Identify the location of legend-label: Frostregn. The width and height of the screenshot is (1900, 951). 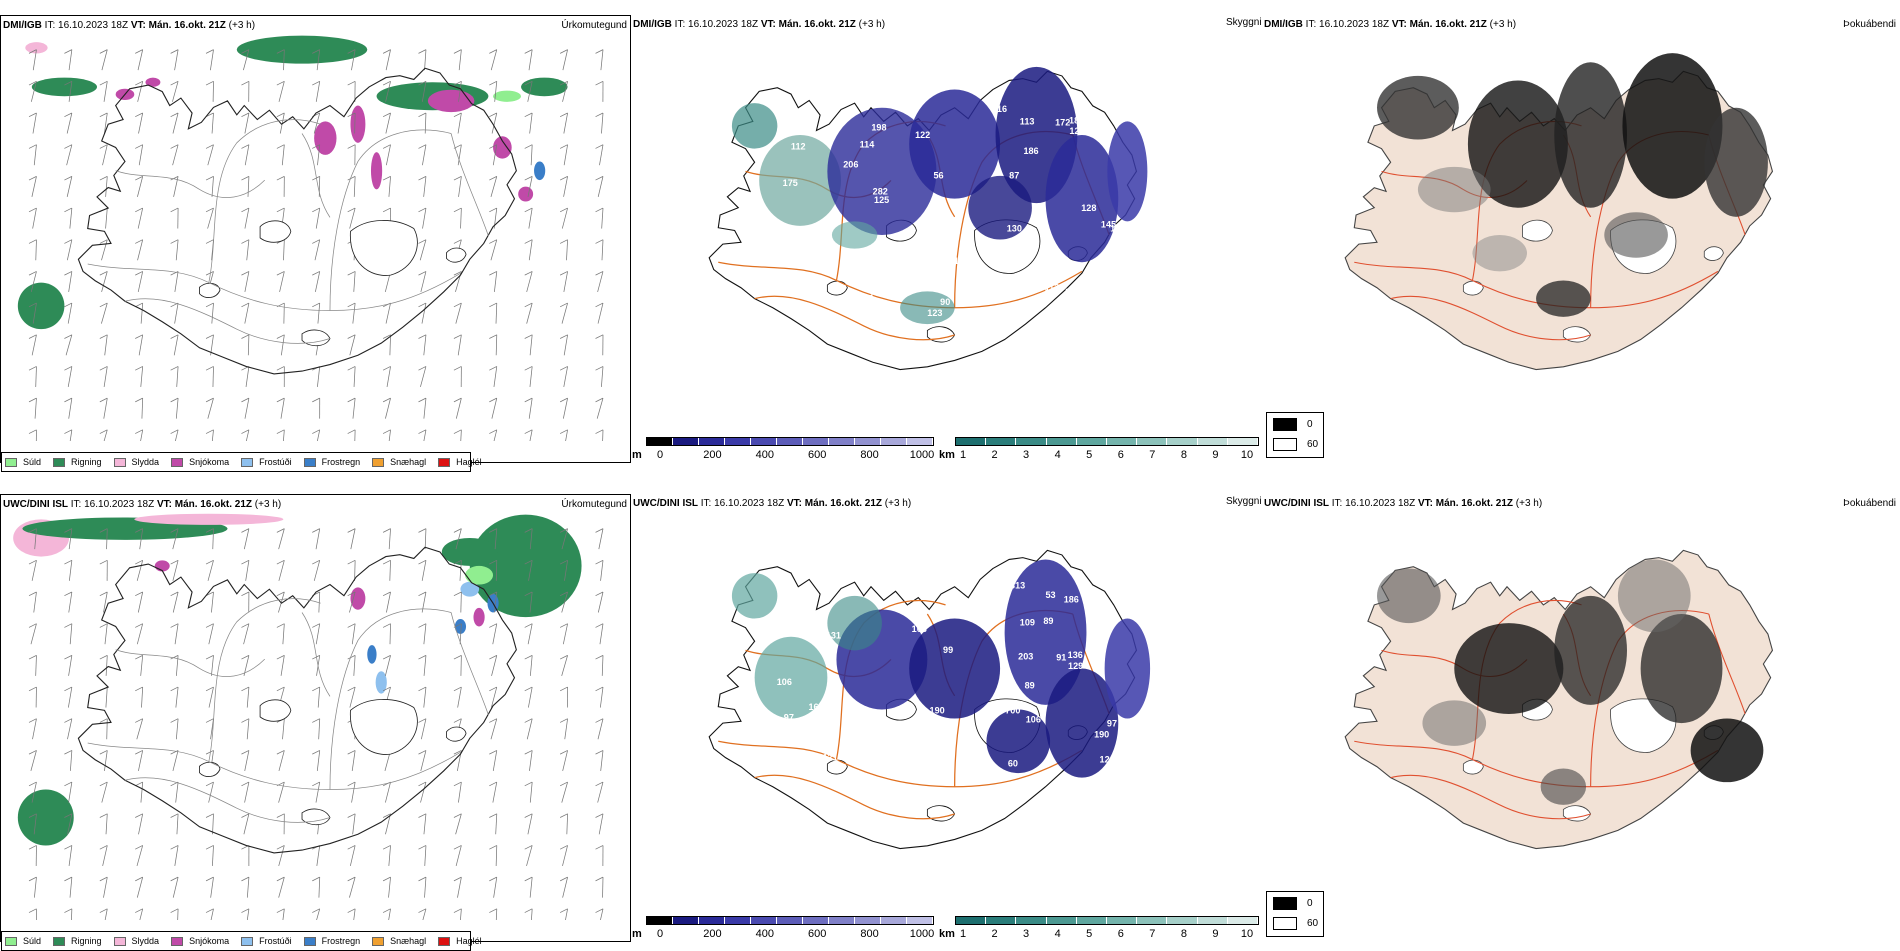
(341, 462).